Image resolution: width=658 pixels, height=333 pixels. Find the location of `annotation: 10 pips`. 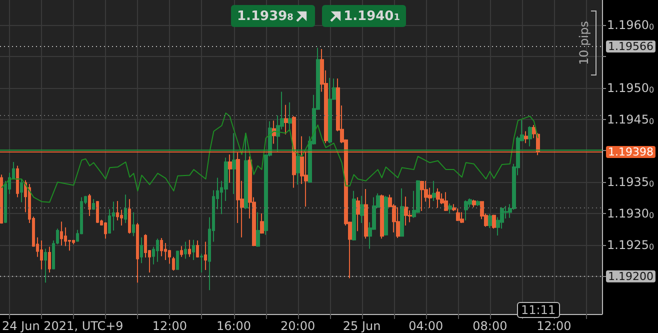

annotation: 10 pips is located at coordinates (583, 43).